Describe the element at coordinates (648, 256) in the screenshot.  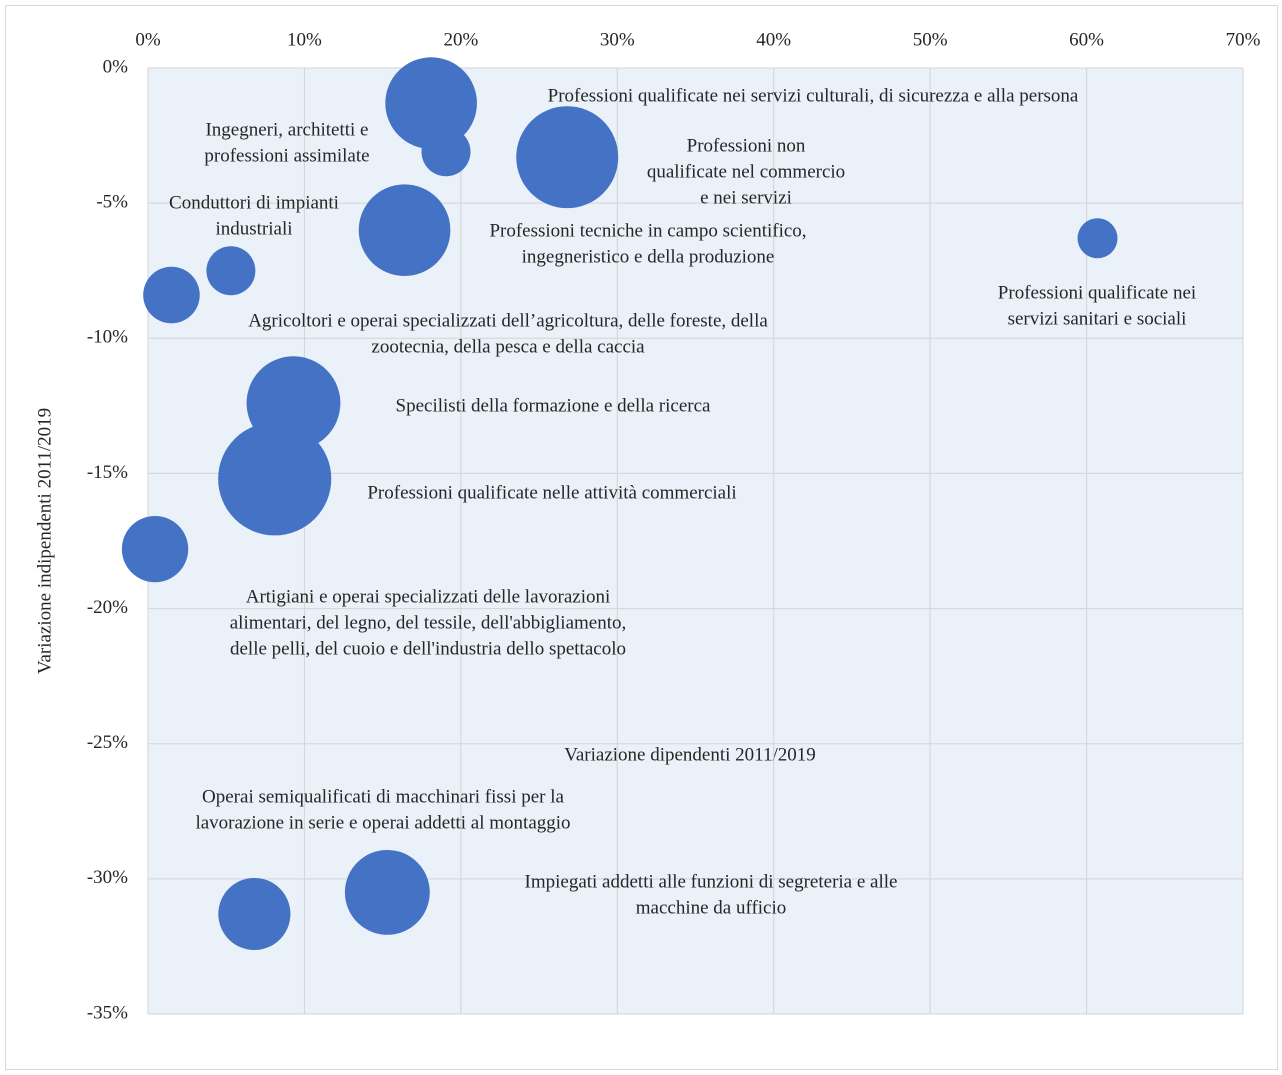
I see `data-label: ingegneristico e della produzione` at that location.